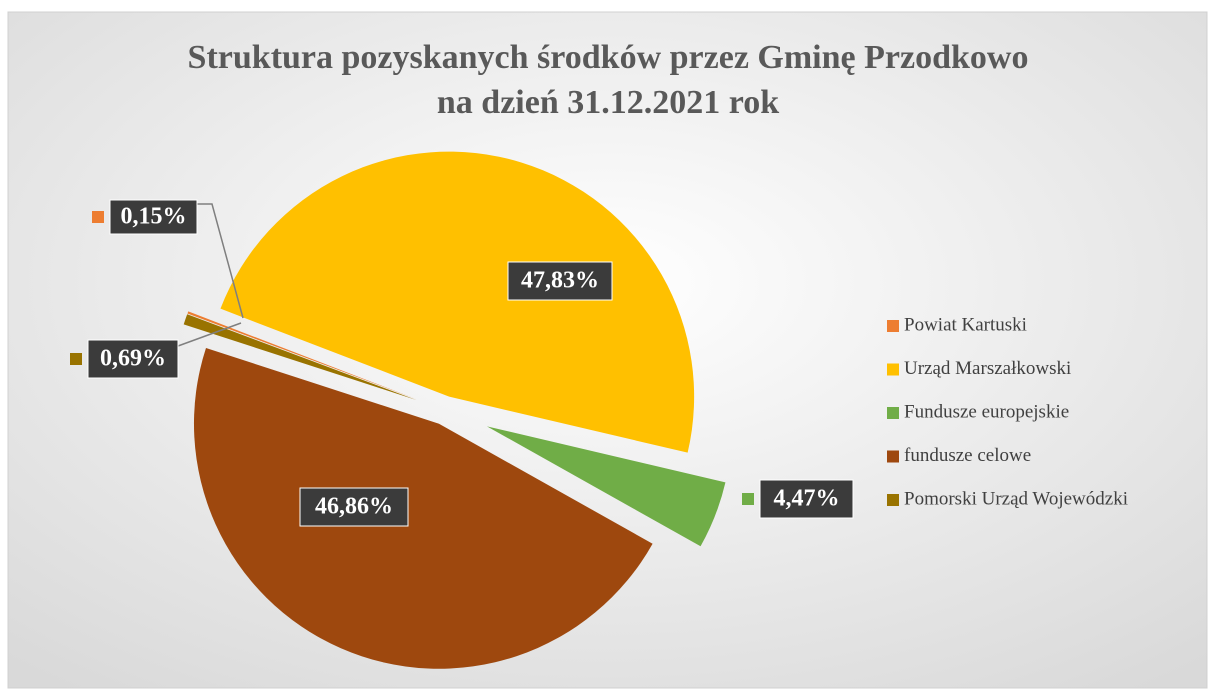 This screenshot has height=695, width=1215. What do you see at coordinates (965, 324) in the screenshot?
I see `legend-label: Powiat Kartuski` at bounding box center [965, 324].